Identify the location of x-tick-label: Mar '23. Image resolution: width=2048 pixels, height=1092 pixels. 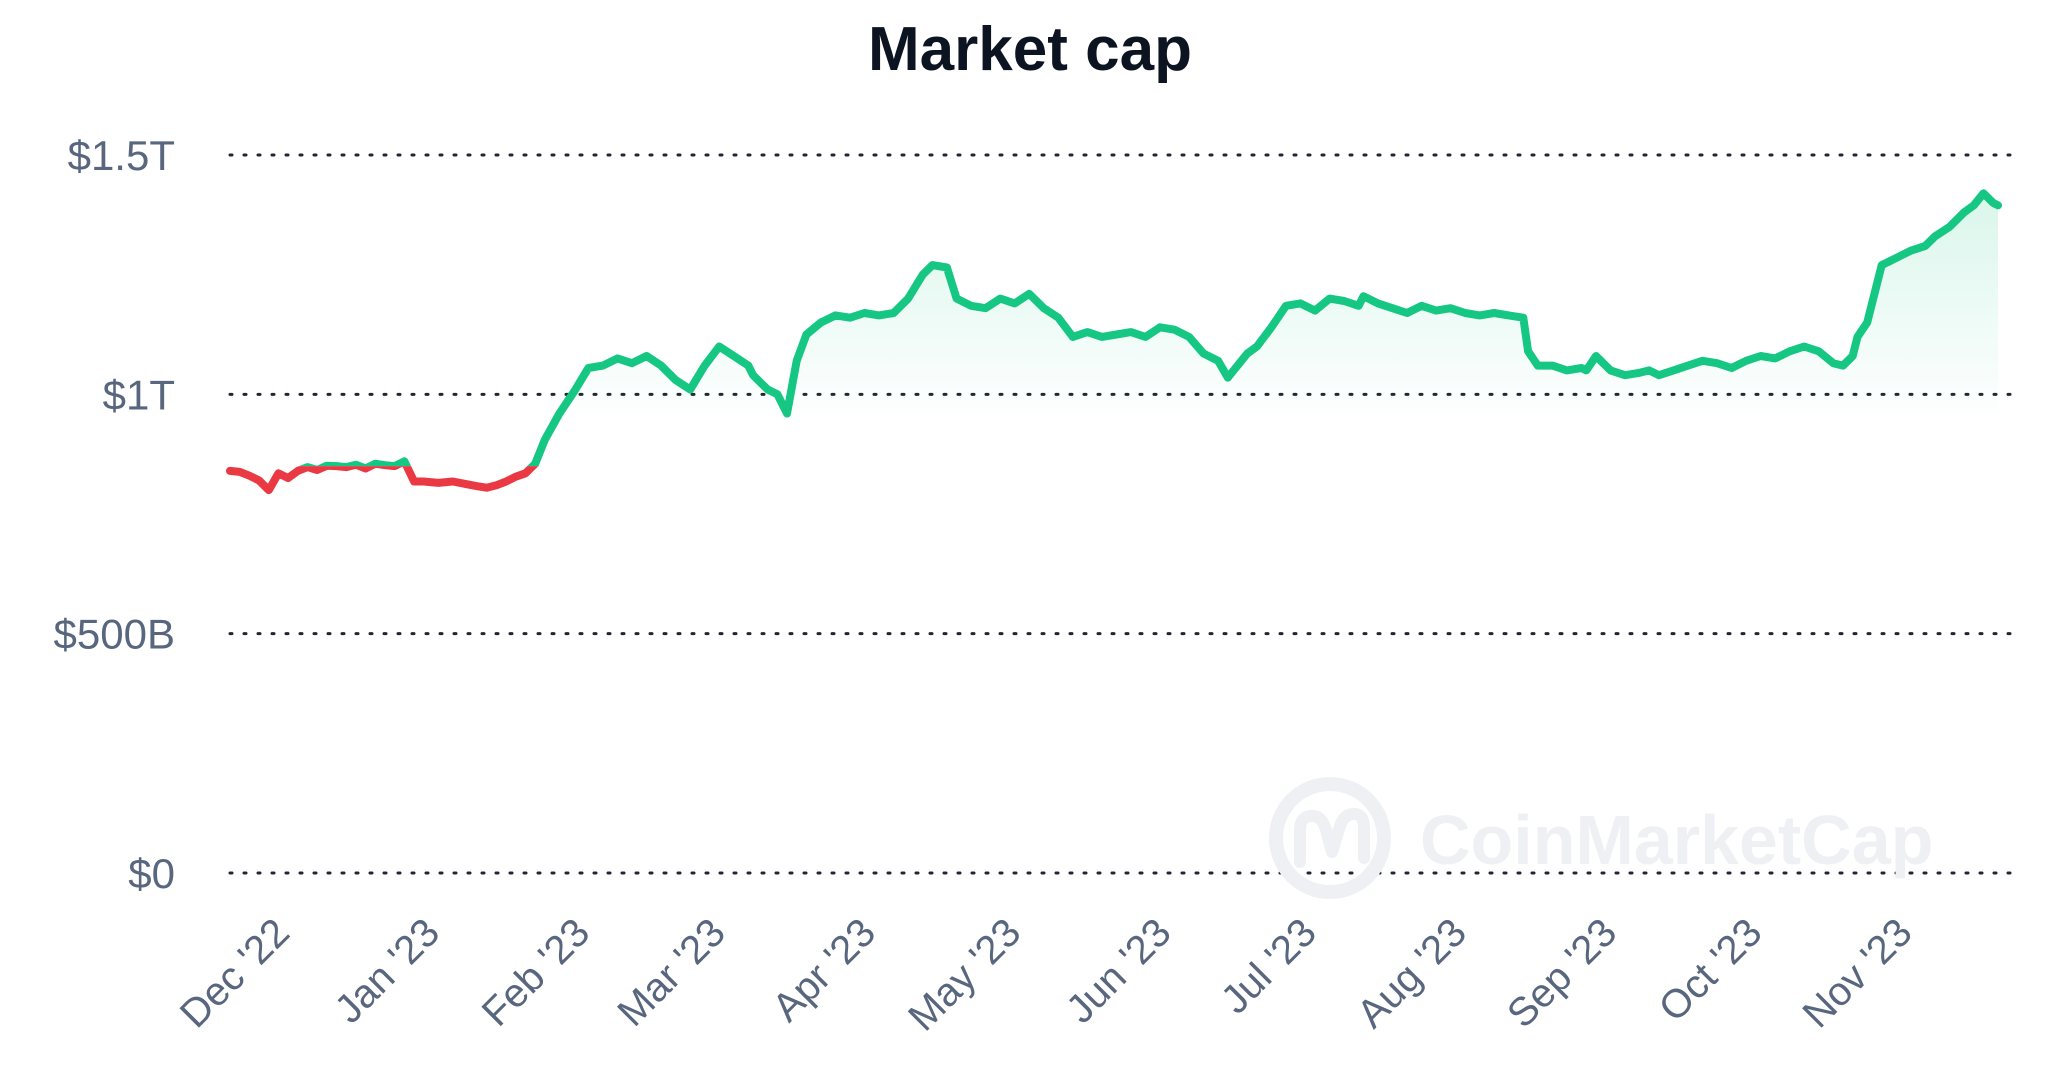
(671, 972).